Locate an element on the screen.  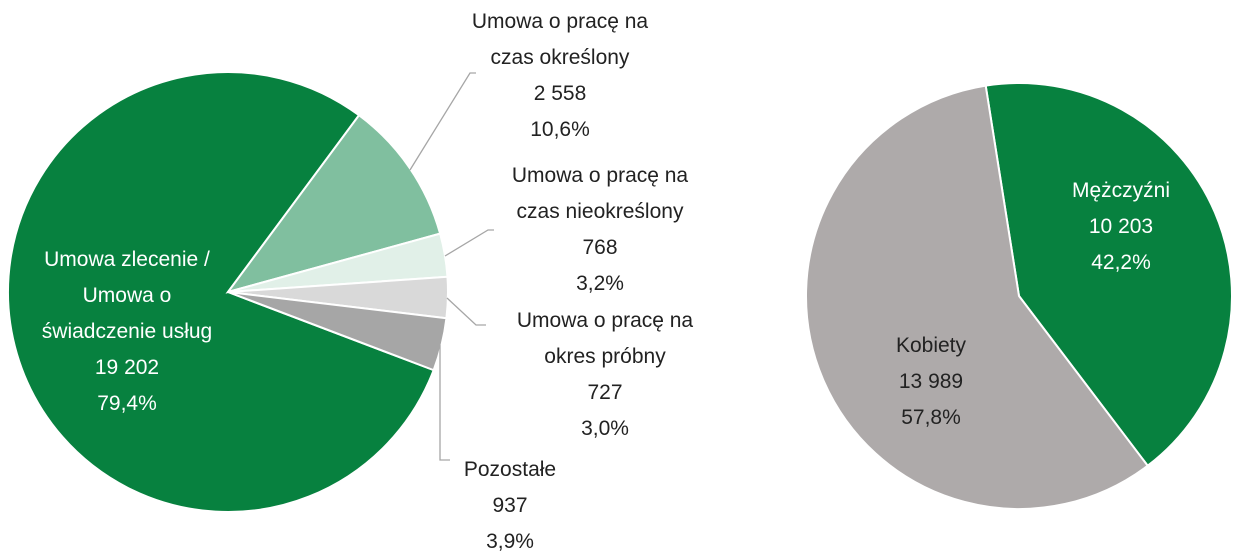
slice-label: Mężczyźni 10 203 42,2% is located at coordinates (1121, 227).